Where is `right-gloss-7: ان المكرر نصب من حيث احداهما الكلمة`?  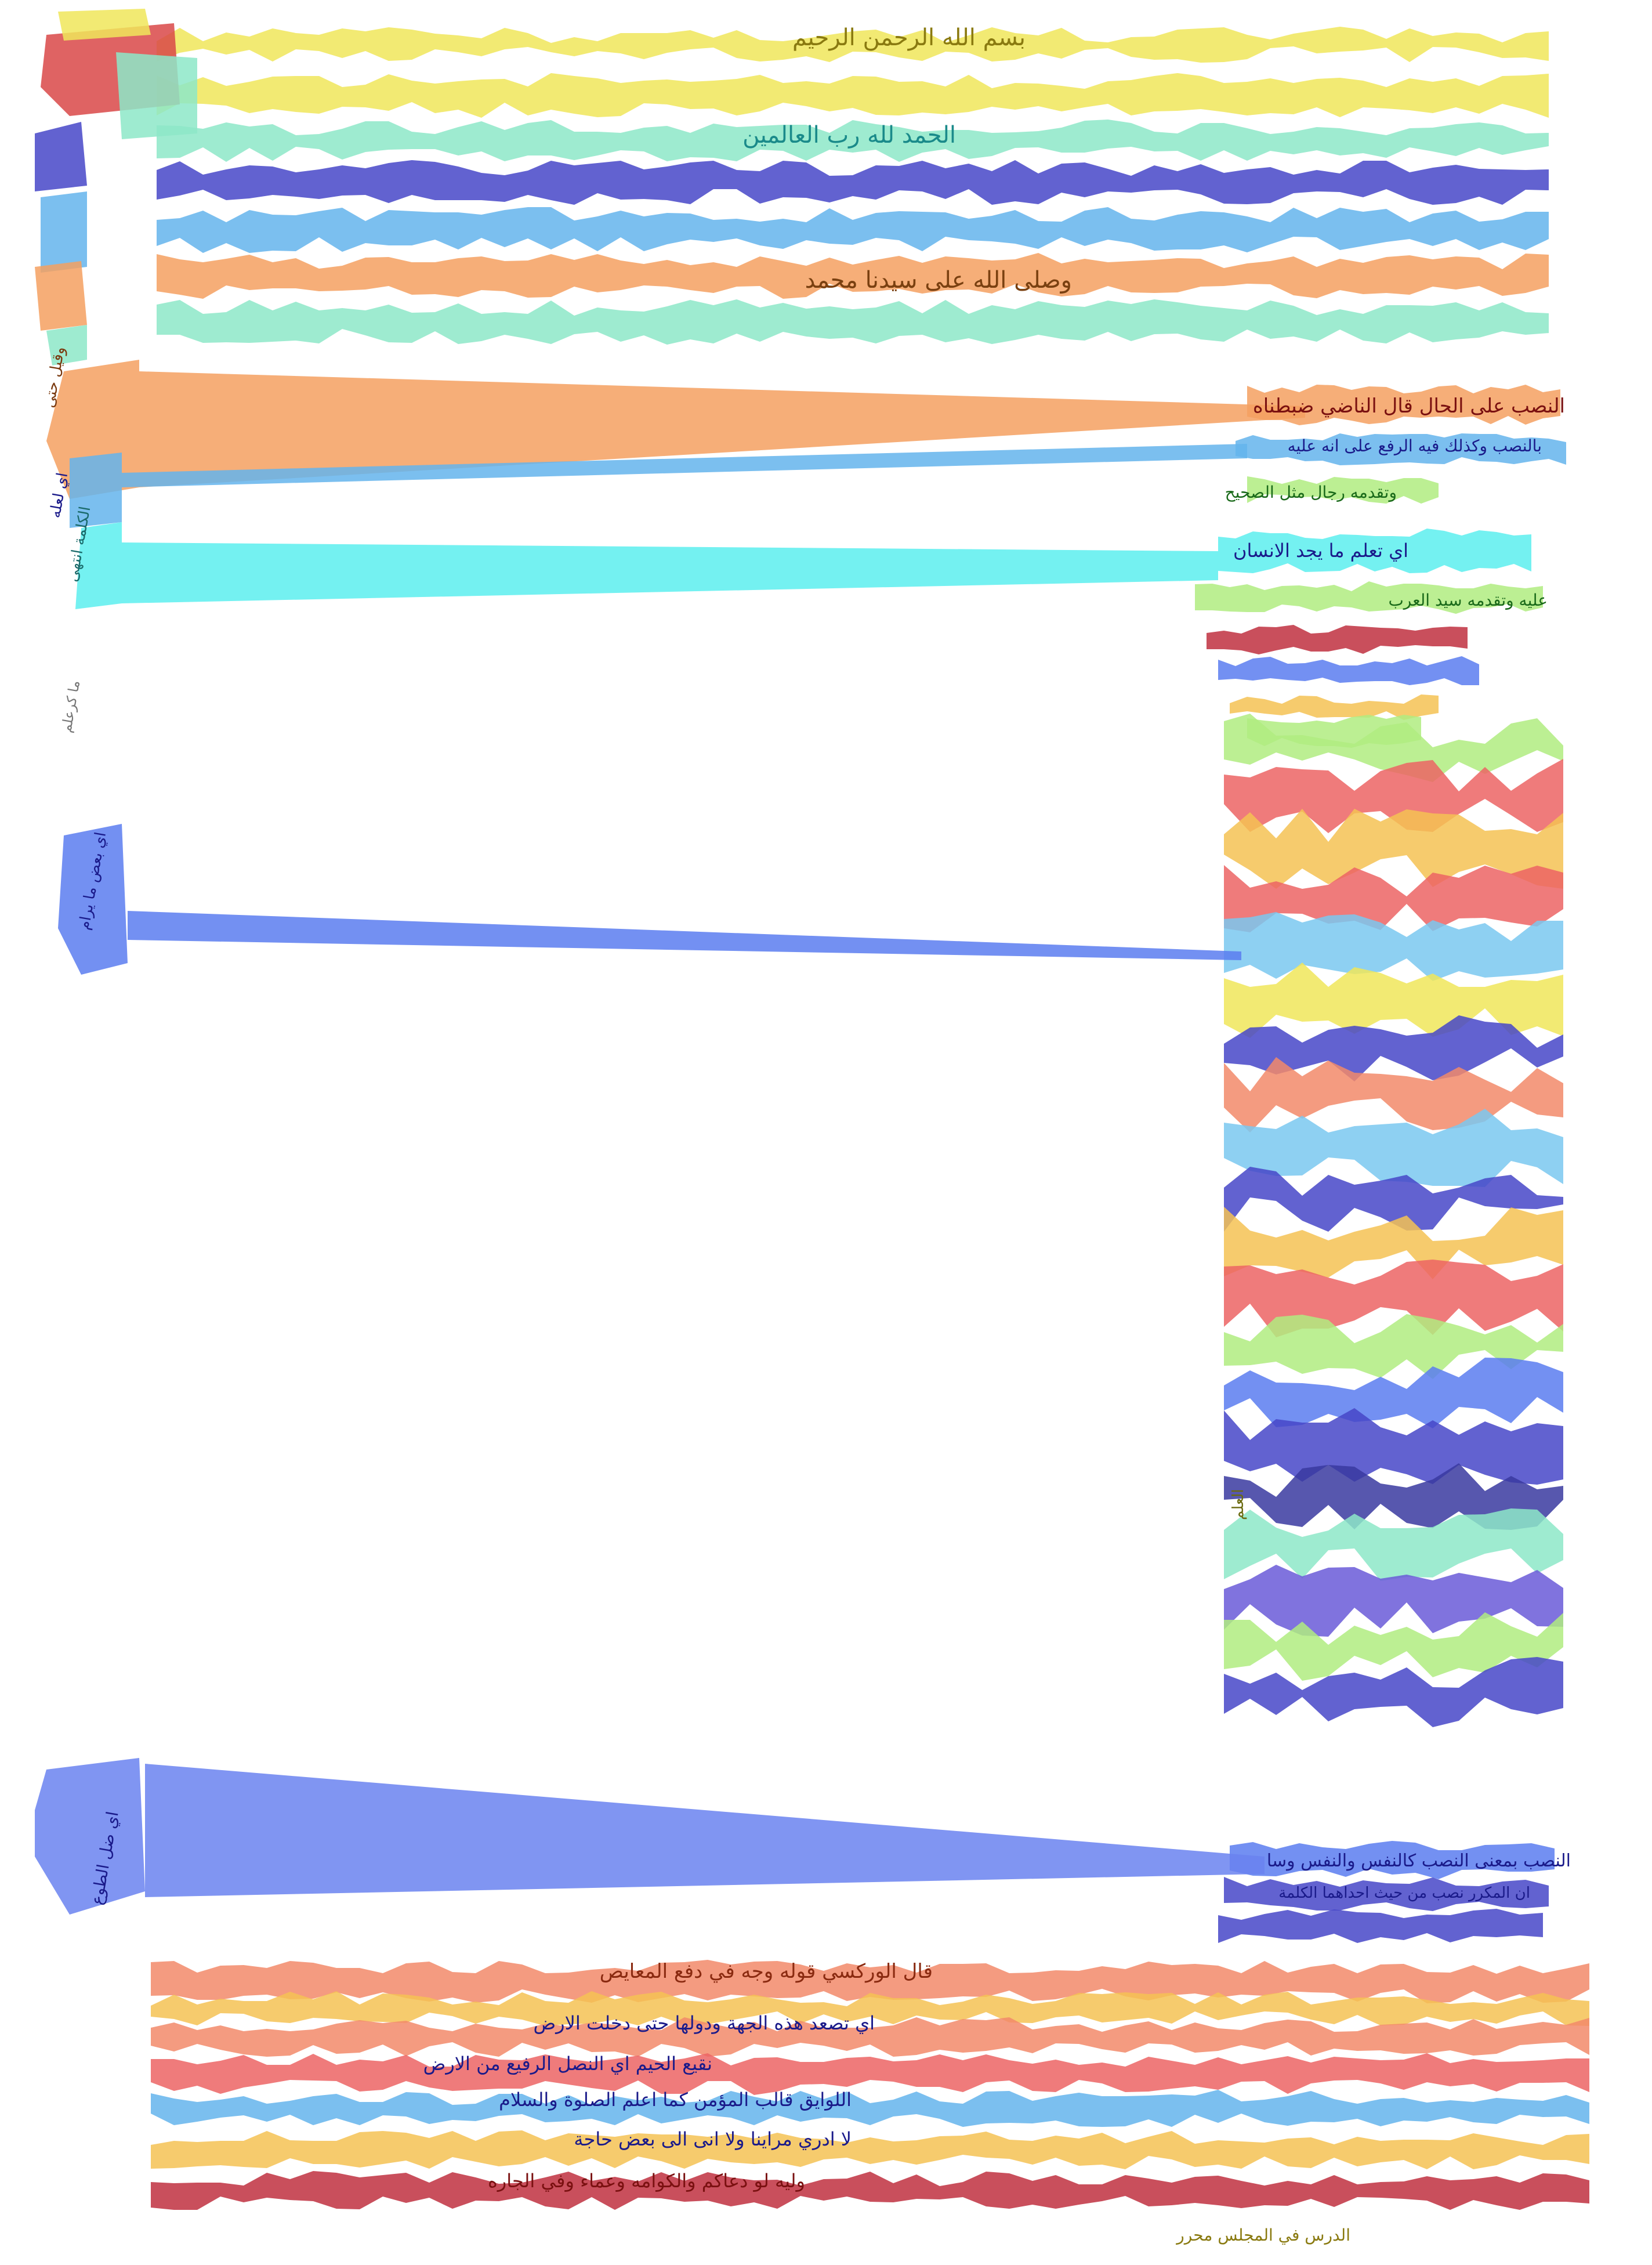 right-gloss-7: ان المكرر نصب من حيث احداهما الكلمة is located at coordinates (1404, 1893).